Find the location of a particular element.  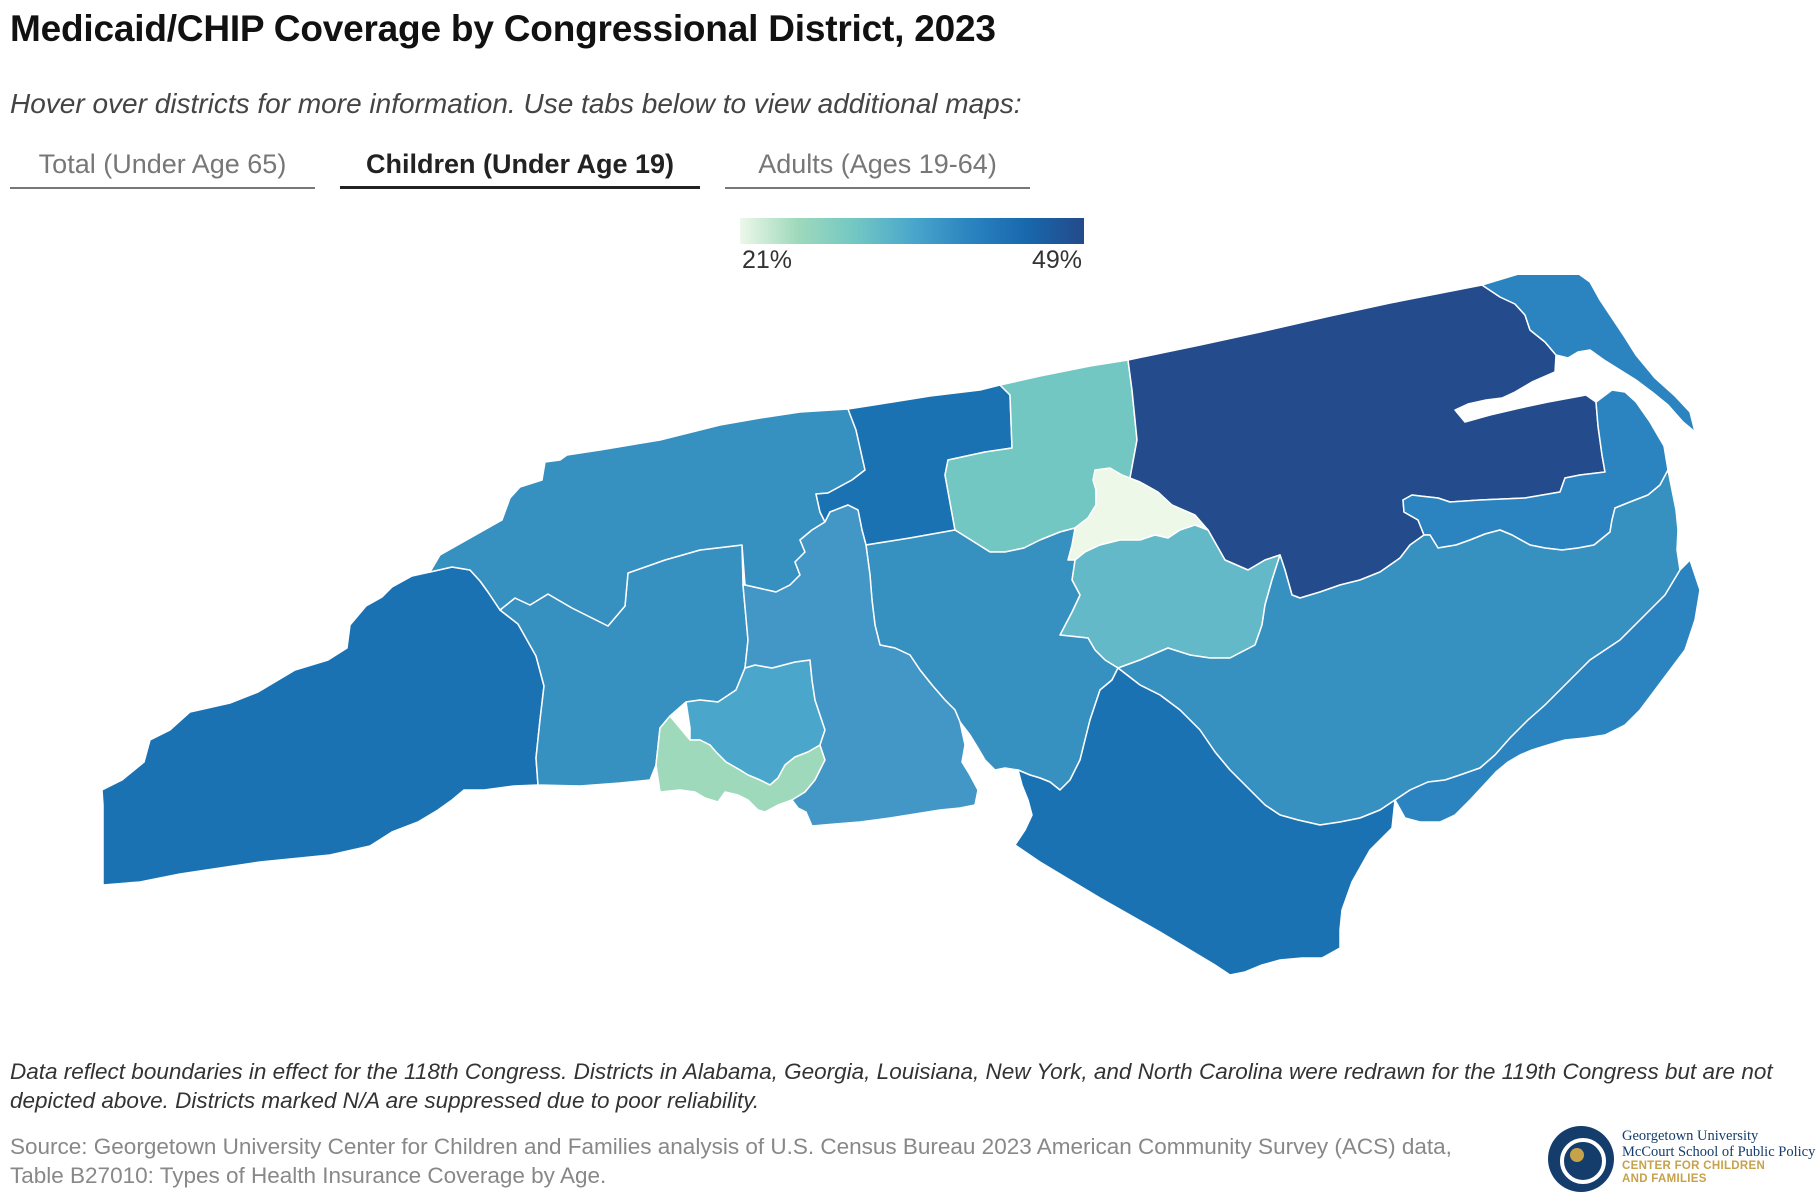

district-south-central is located at coordinates (860, 665).